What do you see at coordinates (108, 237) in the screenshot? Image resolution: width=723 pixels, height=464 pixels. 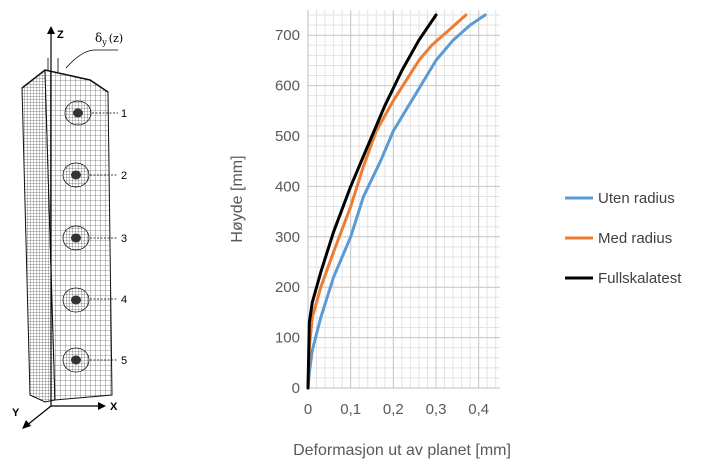 I see `section-markers: 1 2 3 4 5` at bounding box center [108, 237].